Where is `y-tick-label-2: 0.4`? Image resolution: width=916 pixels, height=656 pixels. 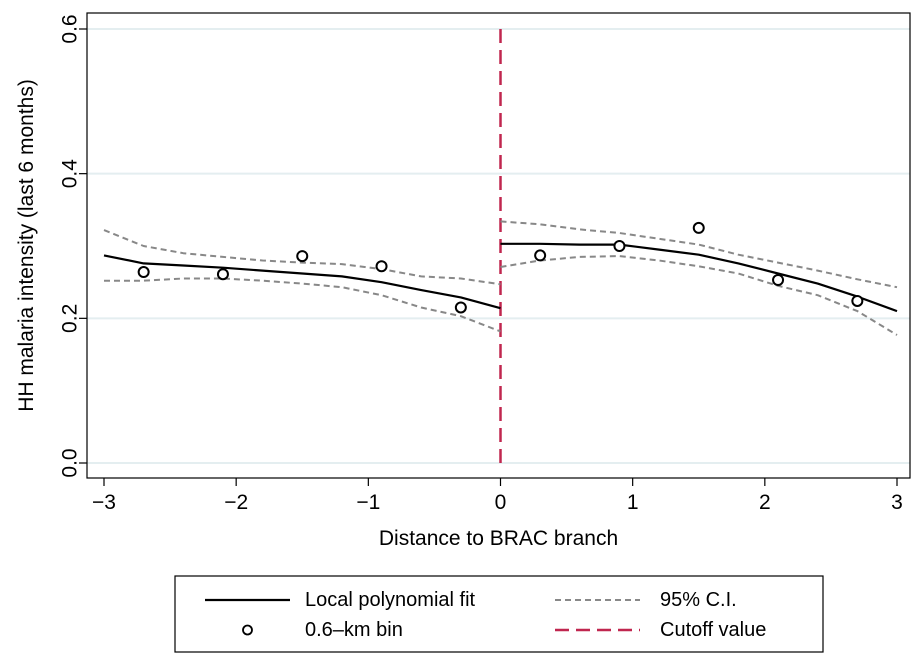
y-tick-label-2: 0.4 is located at coordinates (70, 174).